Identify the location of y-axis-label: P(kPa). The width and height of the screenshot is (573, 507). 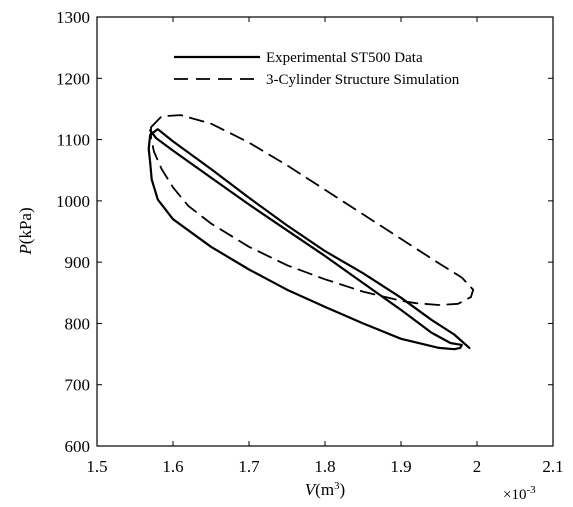
(25, 231).